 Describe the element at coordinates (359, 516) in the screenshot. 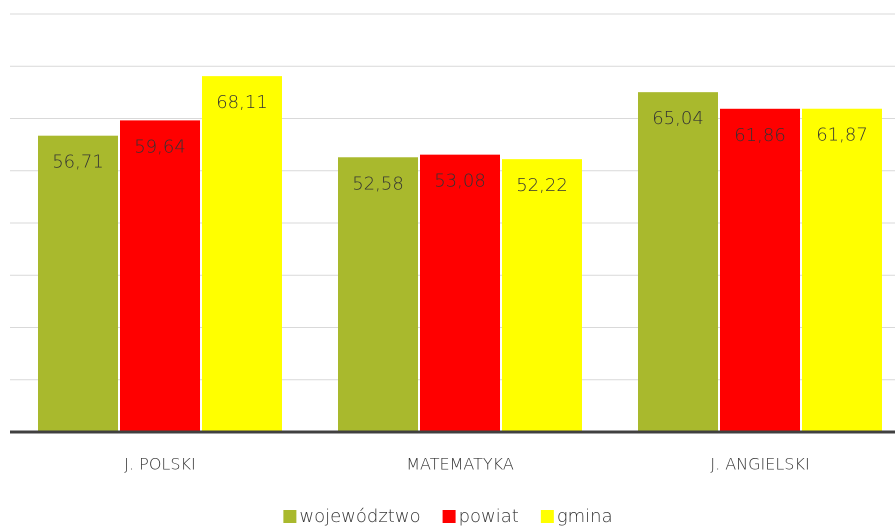

I see `legend-label: województwo` at that location.